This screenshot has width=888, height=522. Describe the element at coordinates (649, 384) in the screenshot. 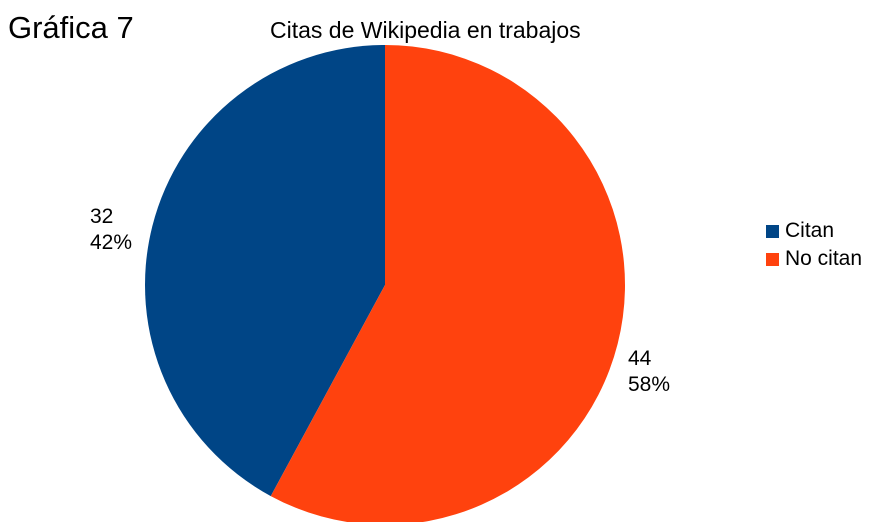

I see `slice-percent-no-citan: 58%` at that location.